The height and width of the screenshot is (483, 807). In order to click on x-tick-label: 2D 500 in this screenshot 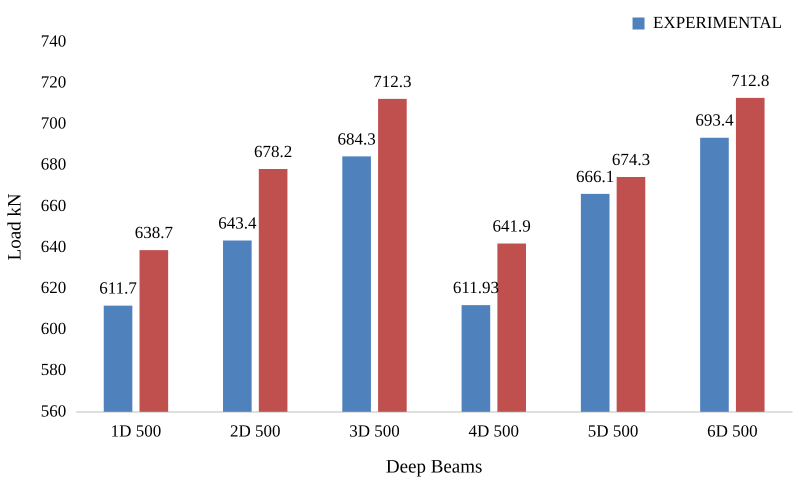, I will do `click(255, 430)`.